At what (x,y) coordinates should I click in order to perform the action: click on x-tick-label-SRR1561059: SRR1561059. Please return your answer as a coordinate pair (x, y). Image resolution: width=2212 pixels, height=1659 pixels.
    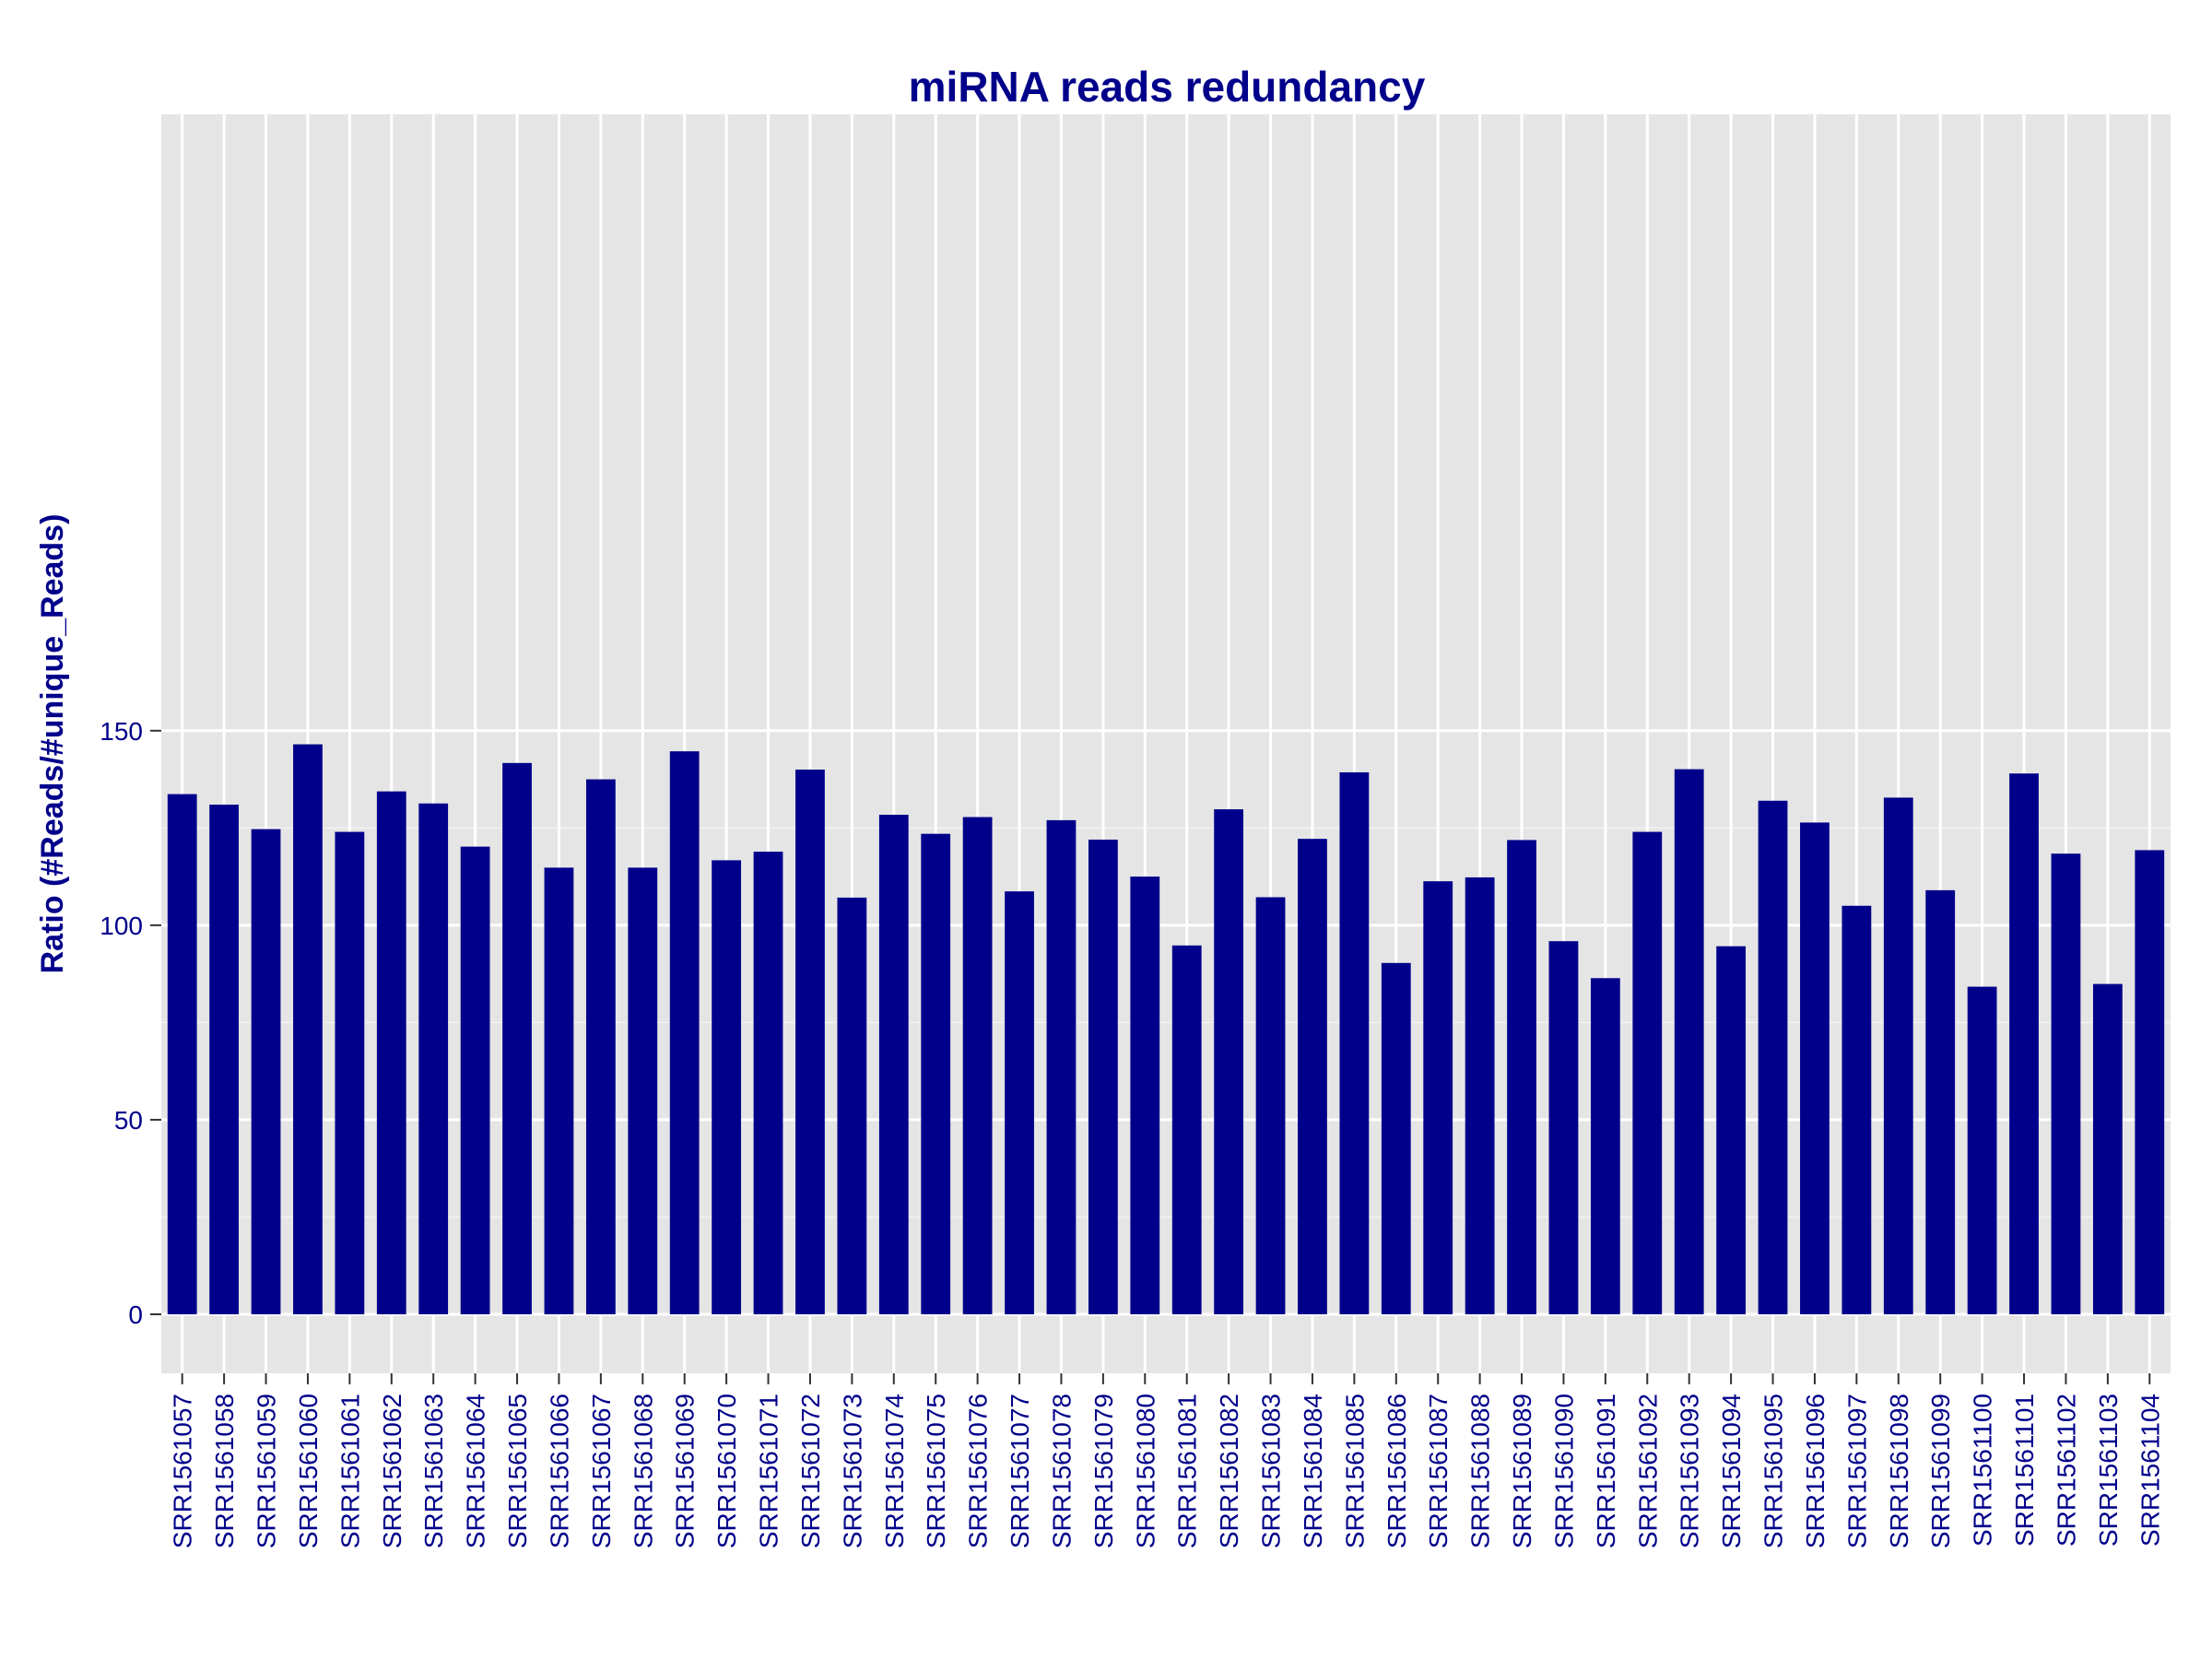
    Looking at the image, I should click on (267, 1471).